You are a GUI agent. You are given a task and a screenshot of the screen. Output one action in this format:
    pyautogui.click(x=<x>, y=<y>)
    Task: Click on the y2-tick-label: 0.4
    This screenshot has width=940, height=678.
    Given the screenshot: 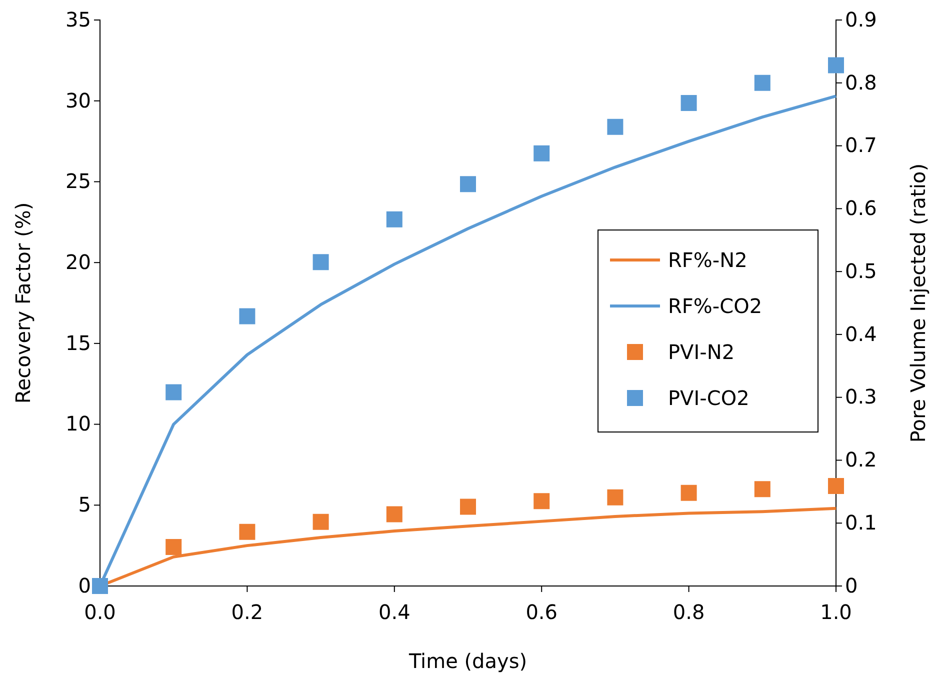 What is the action you would take?
    pyautogui.click(x=861, y=334)
    